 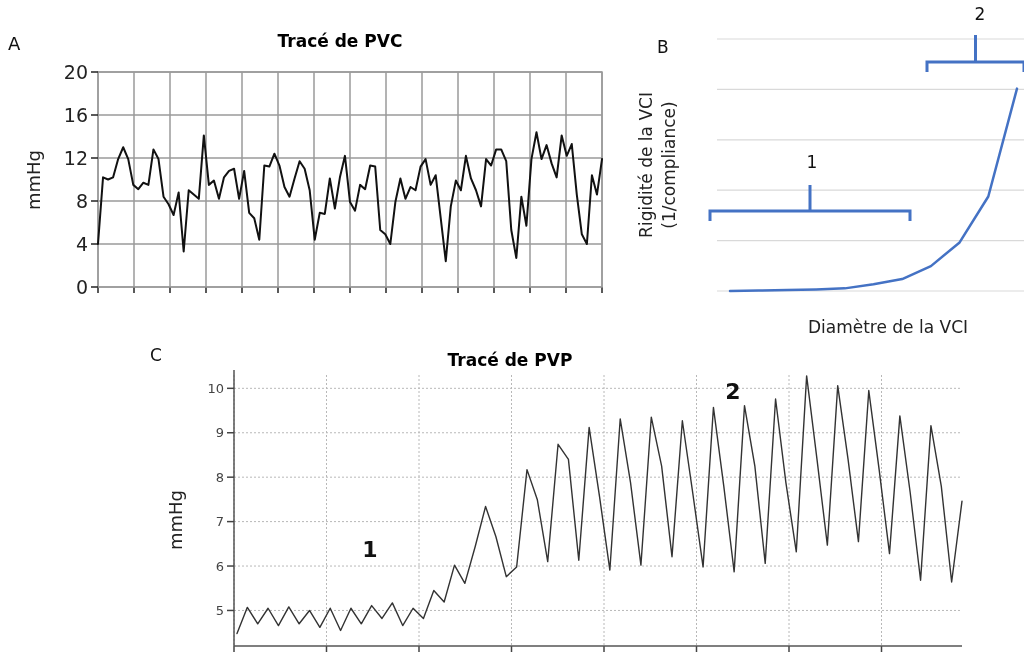 I want to click on chart-title: Tracé de PVP, so click(x=510, y=360).